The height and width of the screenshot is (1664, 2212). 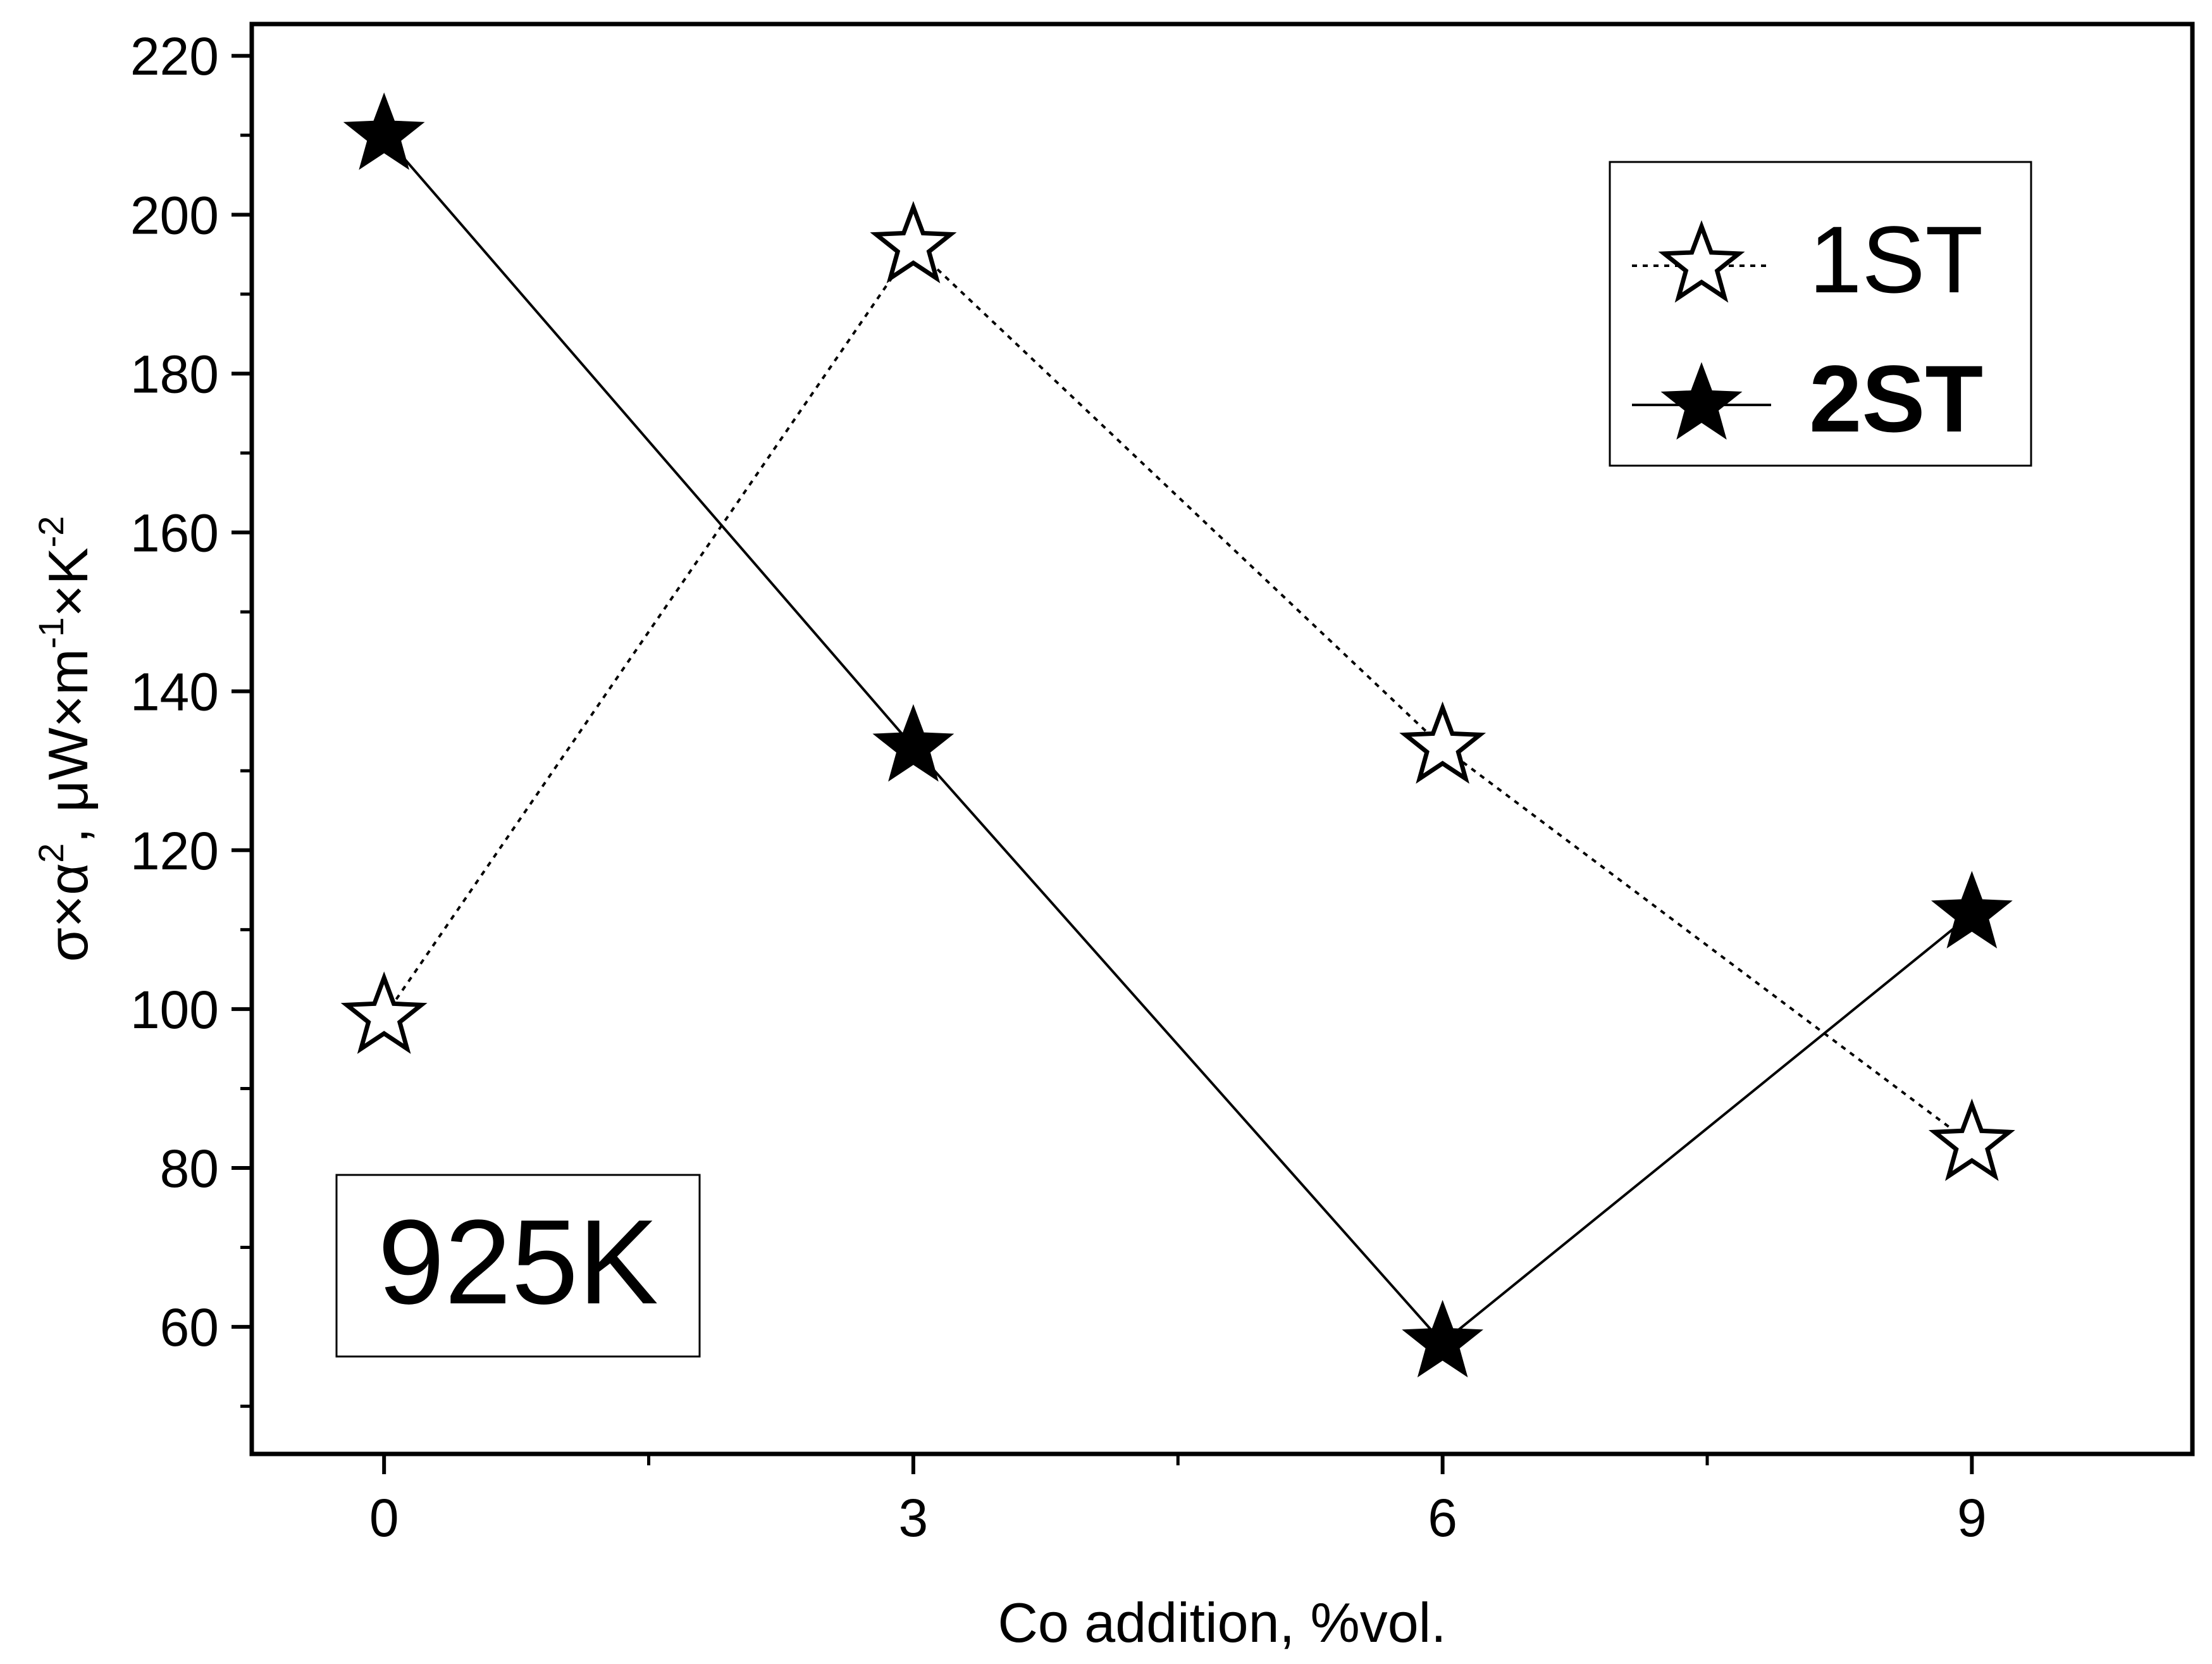 What do you see at coordinates (174, 56) in the screenshot?
I see `y-tick-label-220: 220` at bounding box center [174, 56].